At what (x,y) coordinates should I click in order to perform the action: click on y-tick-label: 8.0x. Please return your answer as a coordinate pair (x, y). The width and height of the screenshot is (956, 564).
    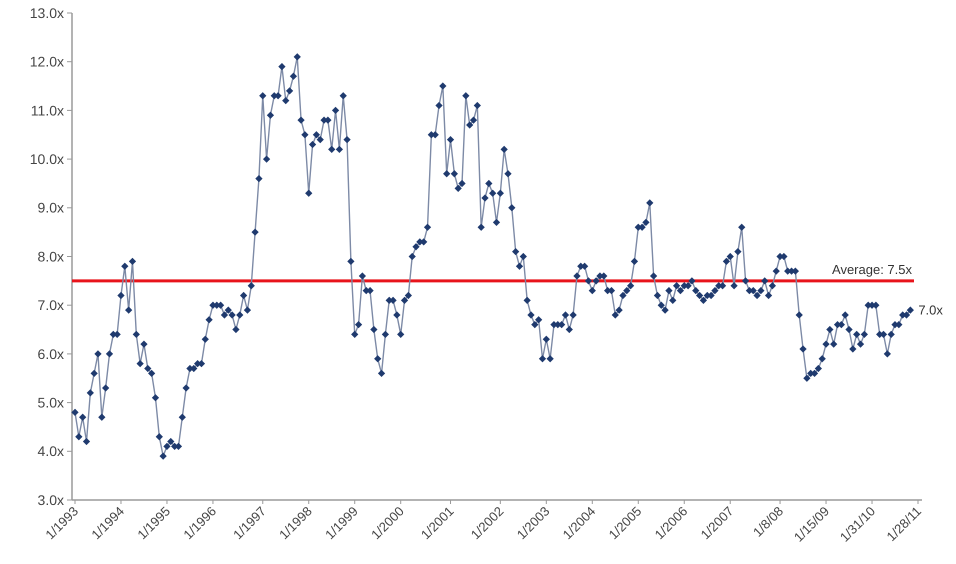
    Looking at the image, I should click on (51, 256).